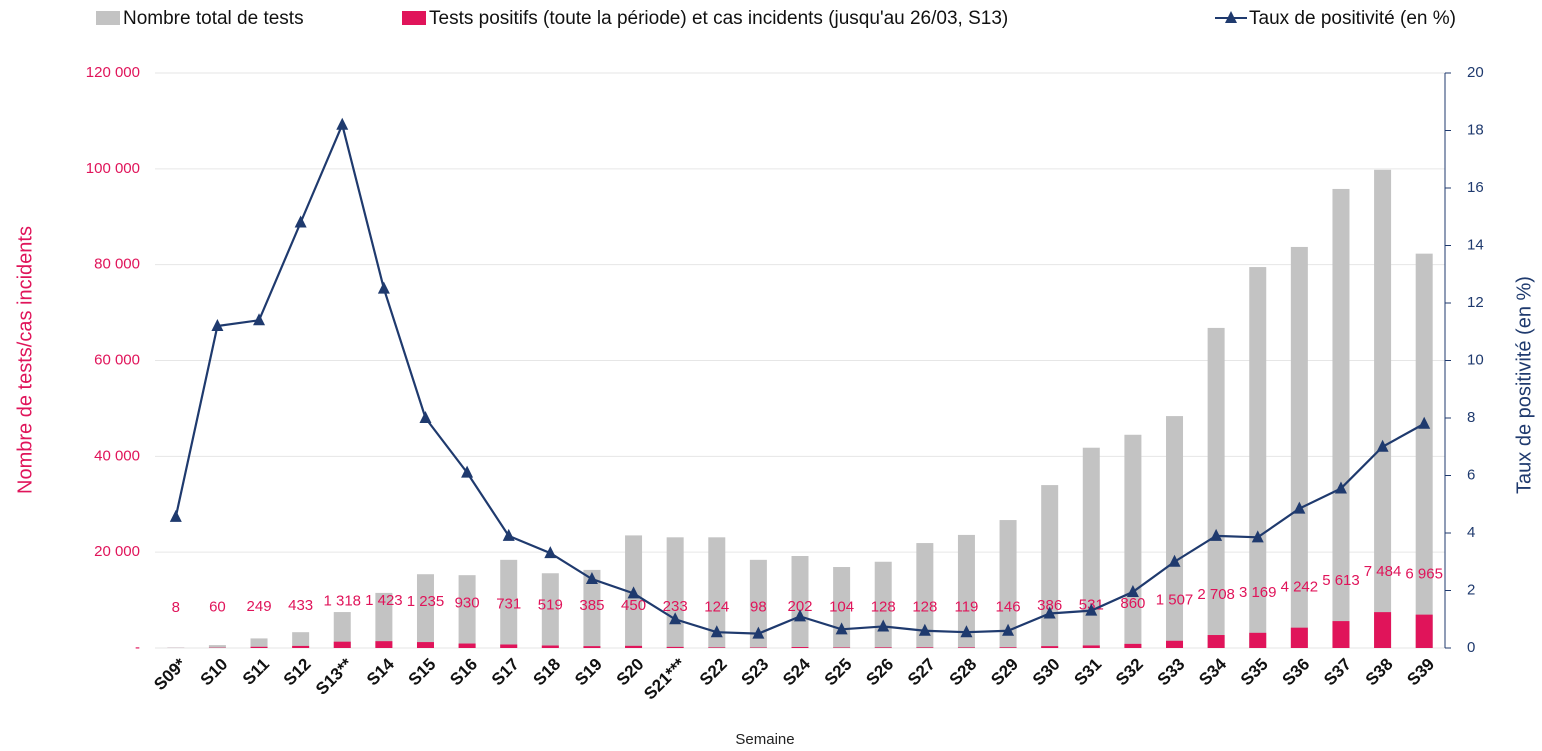 Image resolution: width=1542 pixels, height=751 pixels. I want to click on y2-axis-title: Taux de positivité (en %), so click(1524, 385).